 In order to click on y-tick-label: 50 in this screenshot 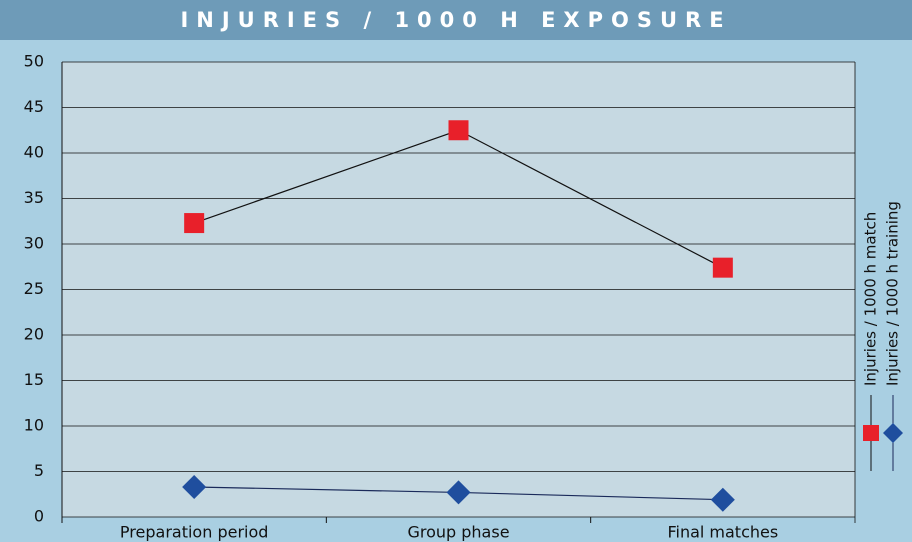, I will do `click(34, 61)`.